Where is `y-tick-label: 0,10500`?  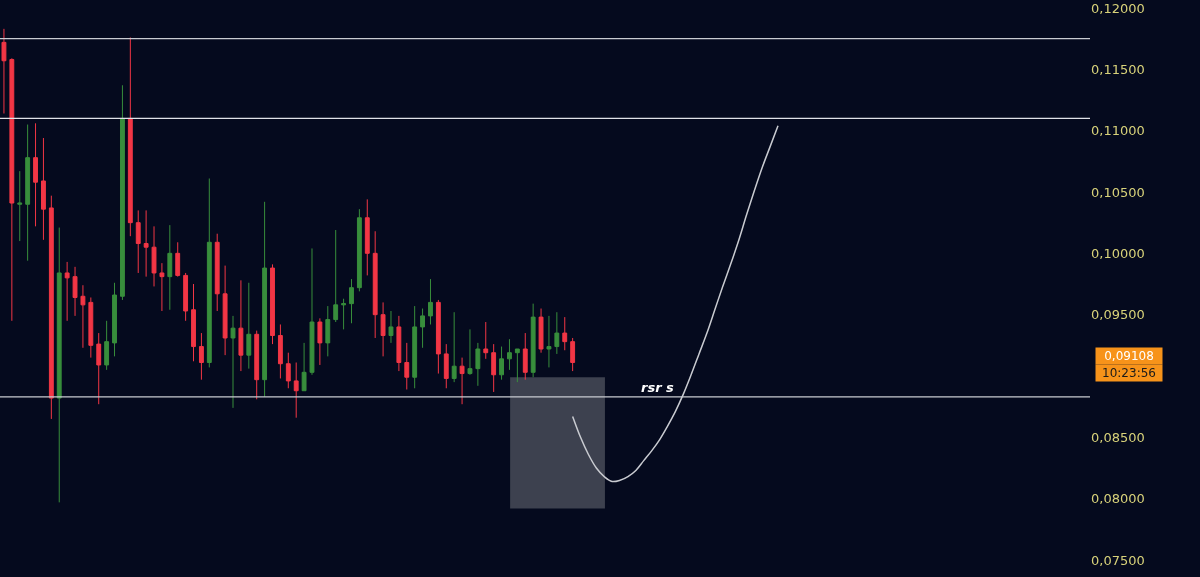
y-tick-label: 0,10500 is located at coordinates (1118, 192).